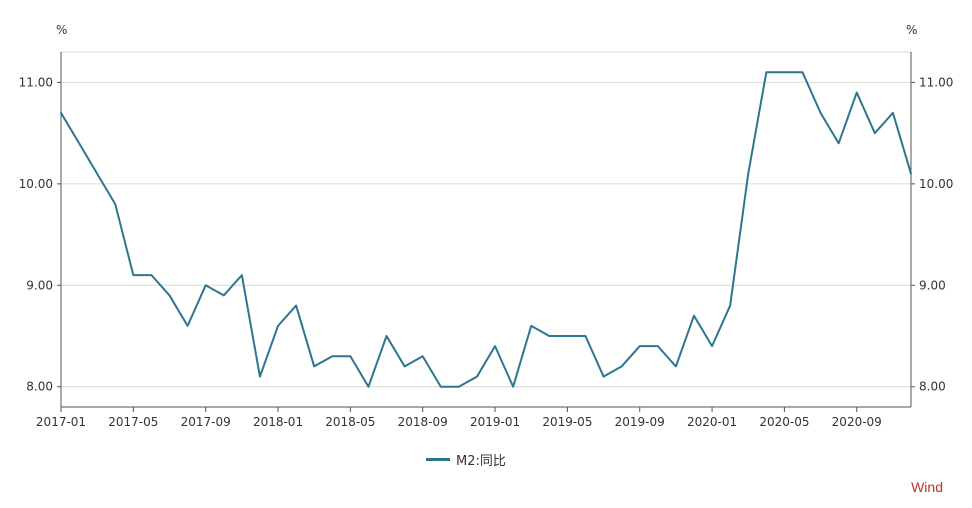  What do you see at coordinates (936, 184) in the screenshot?
I see `y-tick-label-right: 10.00` at bounding box center [936, 184].